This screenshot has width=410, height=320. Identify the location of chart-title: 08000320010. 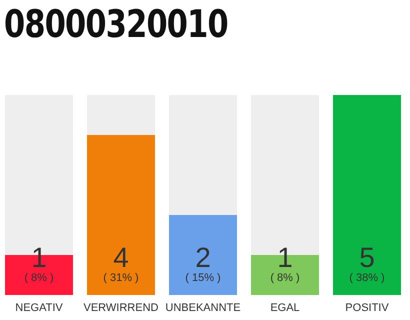
(116, 24).